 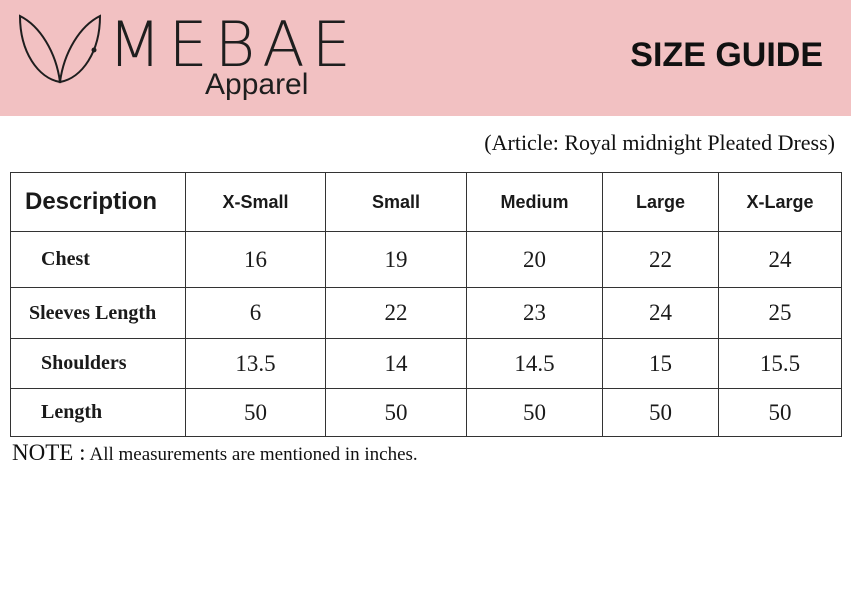 What do you see at coordinates (98, 259) in the screenshot?
I see `row-label: Chest` at bounding box center [98, 259].